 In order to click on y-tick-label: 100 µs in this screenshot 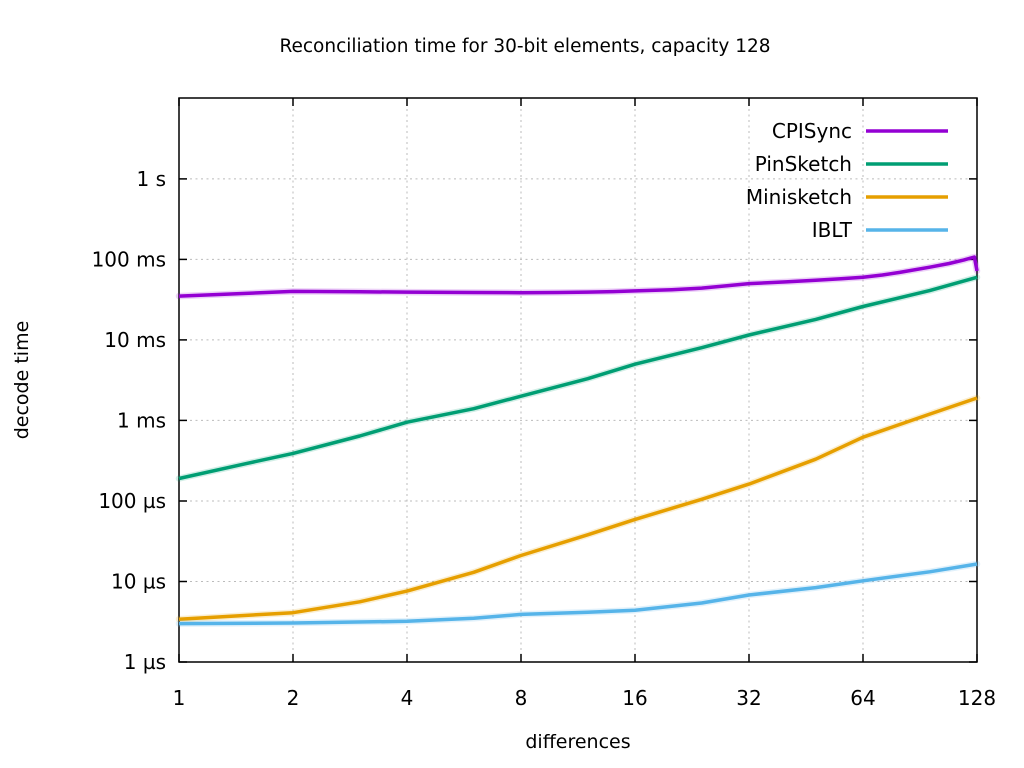, I will do `click(132, 501)`.